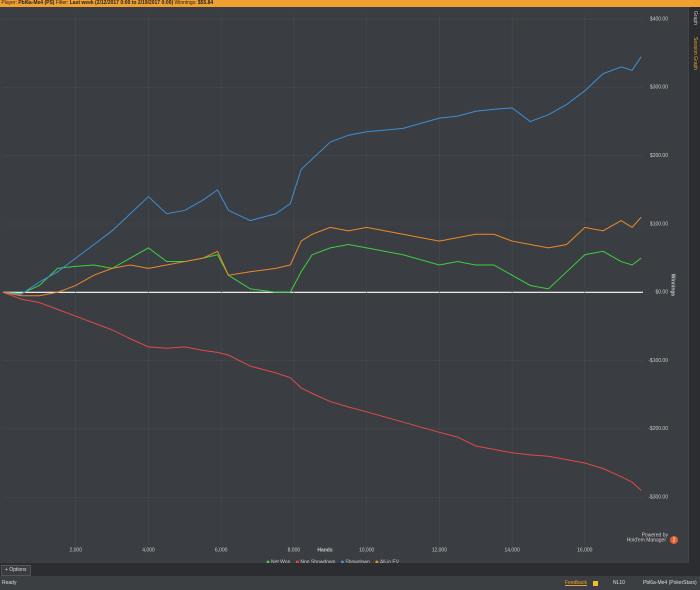  Describe the element at coordinates (661, 293) in the screenshot. I see `y-tick-label: $0.00` at that location.